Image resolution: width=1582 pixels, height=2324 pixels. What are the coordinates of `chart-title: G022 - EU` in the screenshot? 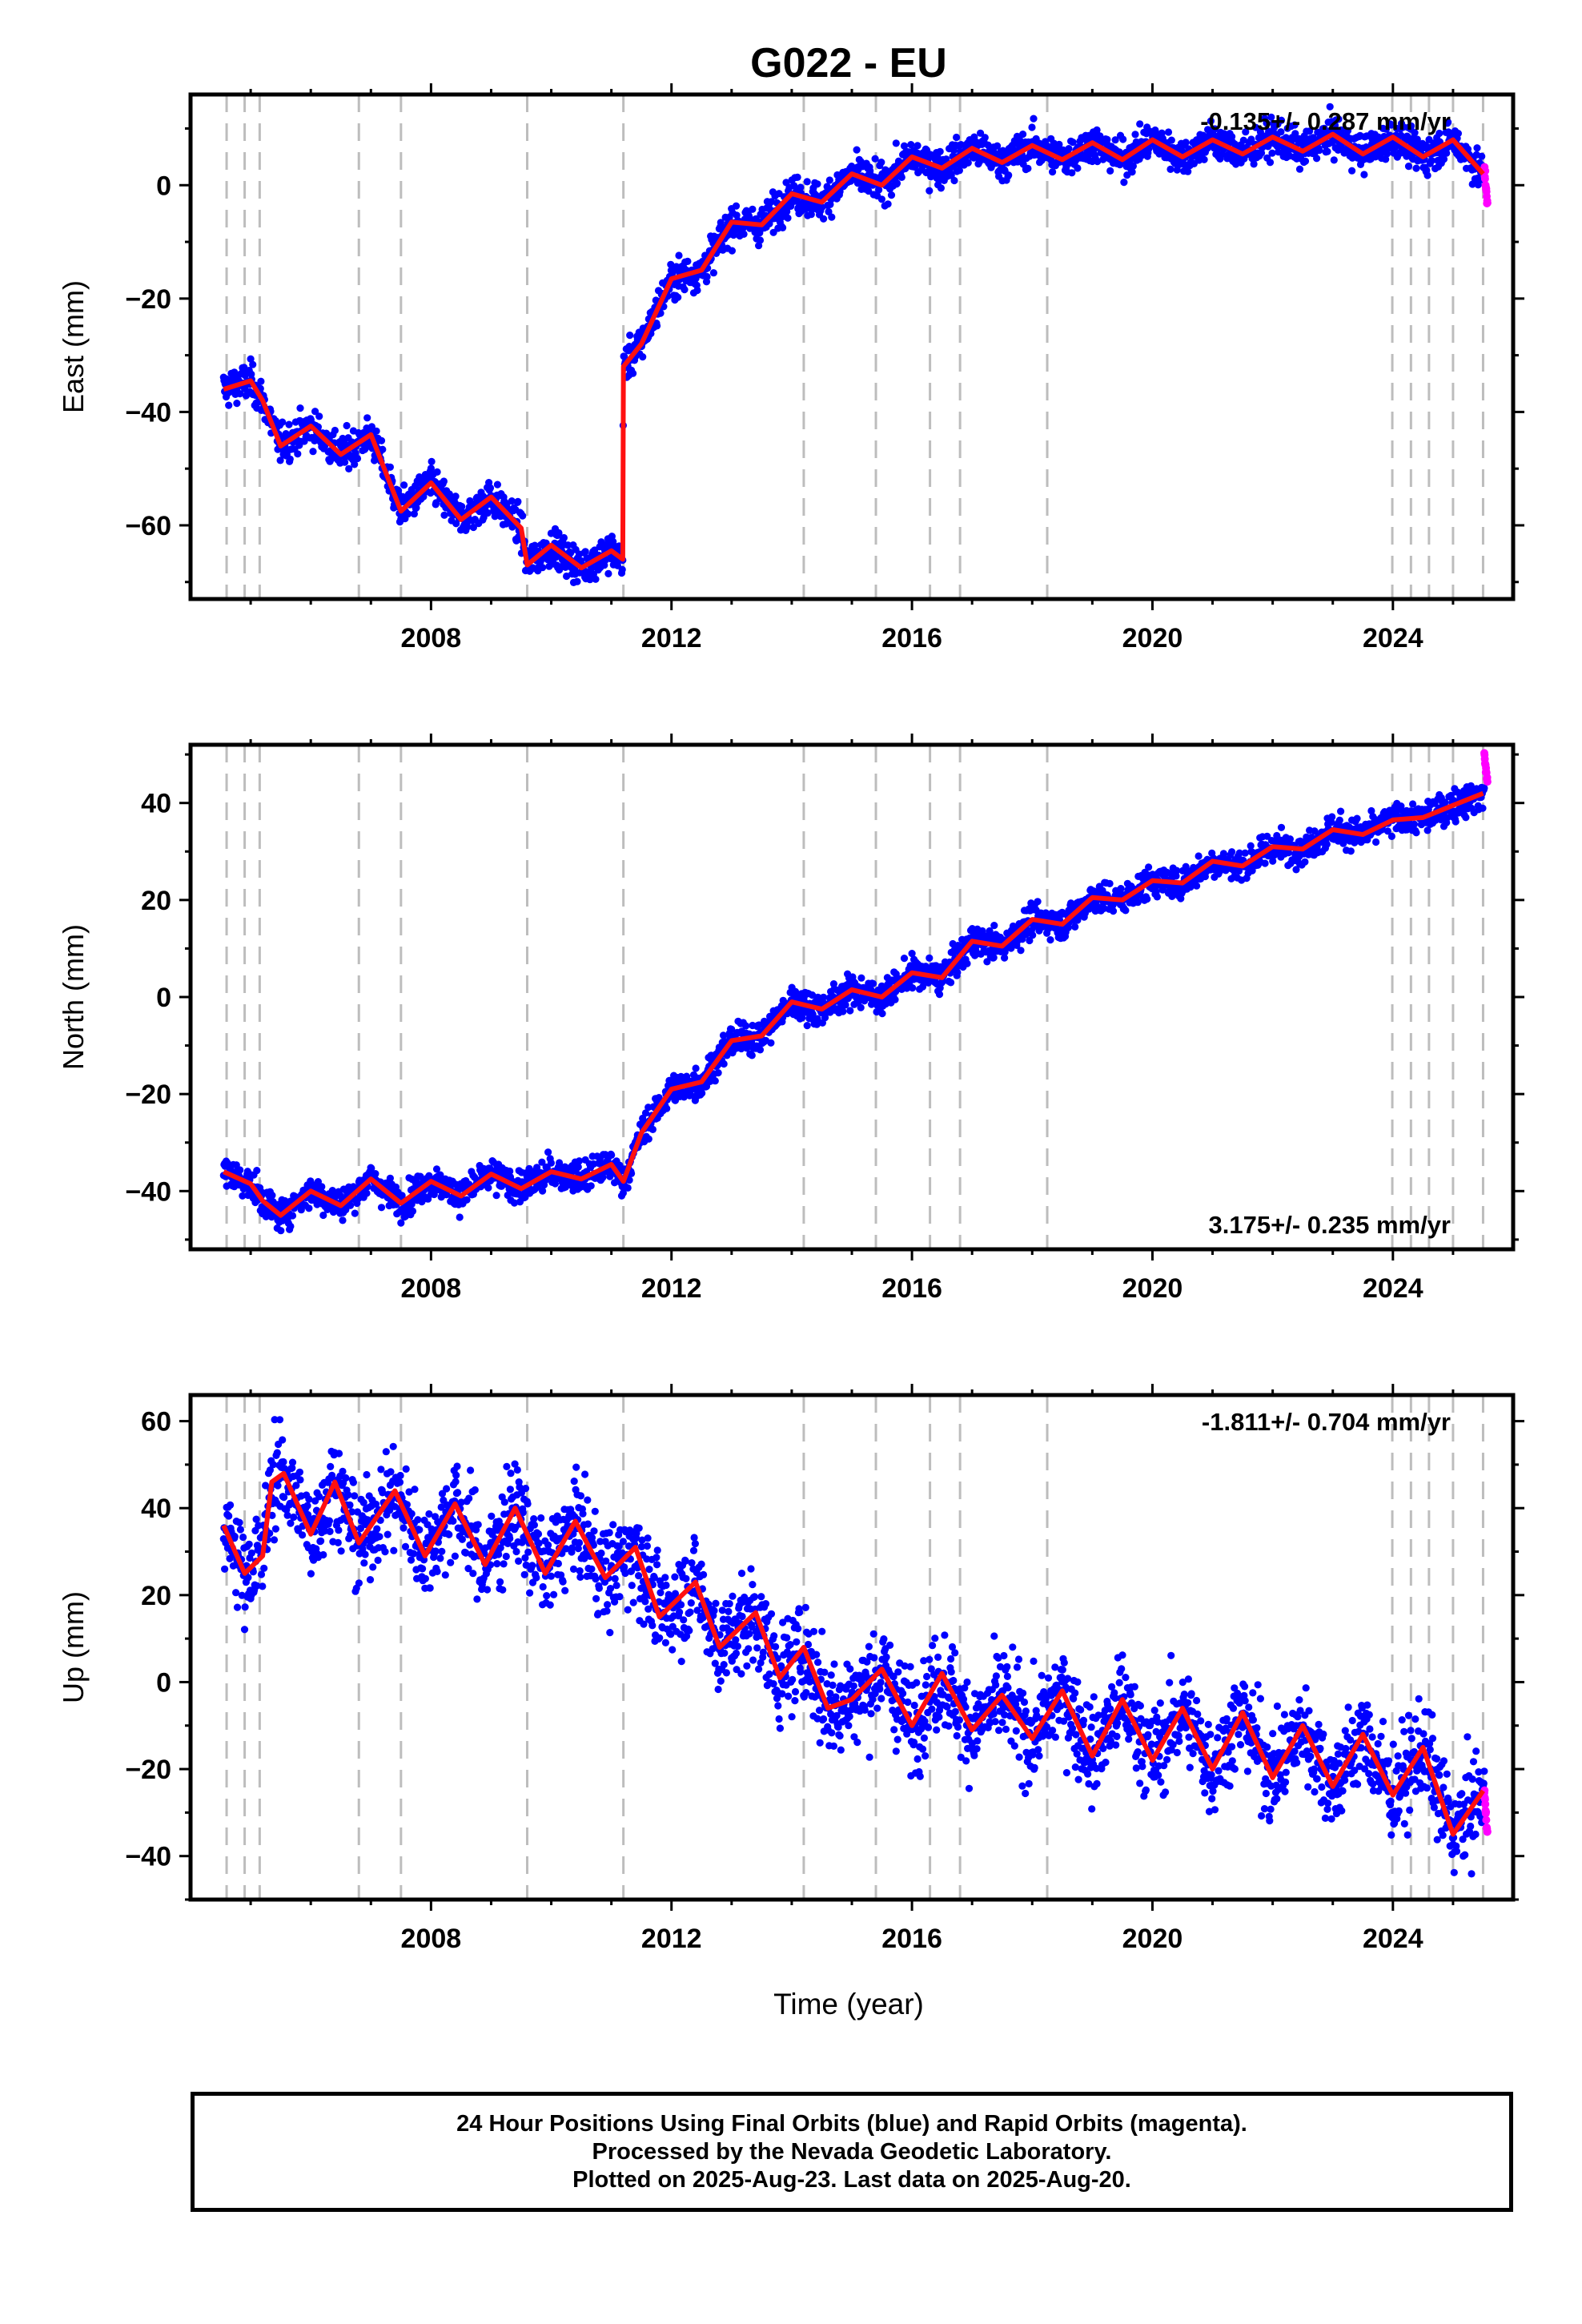 It's located at (848, 63).